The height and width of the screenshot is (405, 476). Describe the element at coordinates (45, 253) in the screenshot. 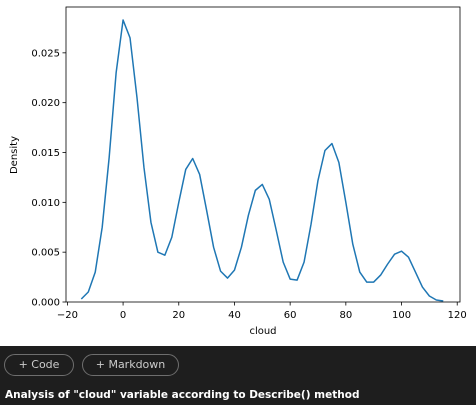

I see `y-tick-label: 0.005` at that location.